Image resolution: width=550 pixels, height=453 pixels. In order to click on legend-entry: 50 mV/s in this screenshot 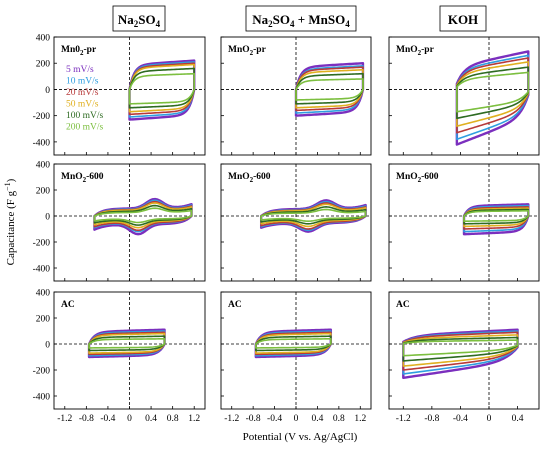, I will do `click(82, 105)`.